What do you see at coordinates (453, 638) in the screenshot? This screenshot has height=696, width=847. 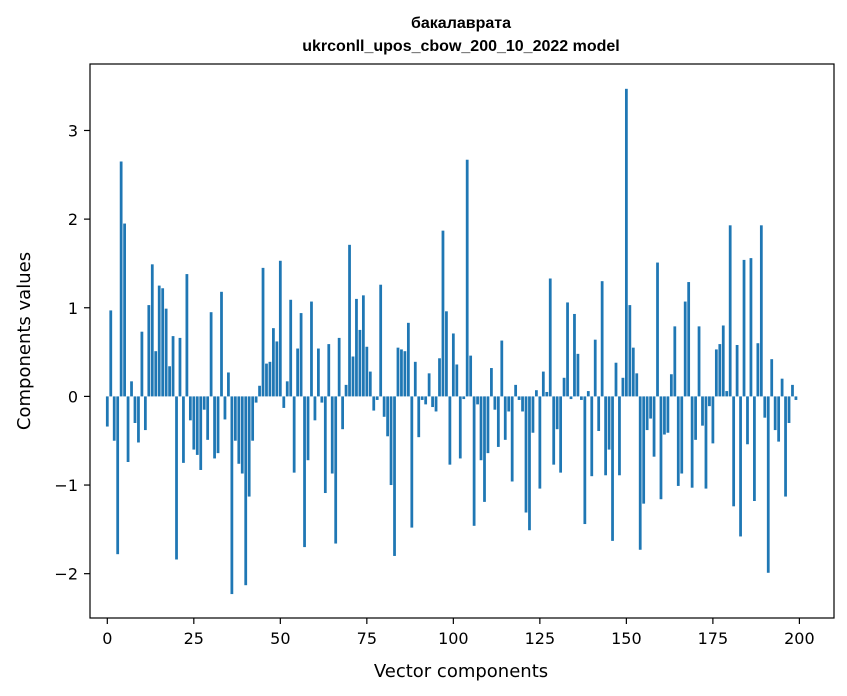 I see `x-tick-label: 100` at bounding box center [453, 638].